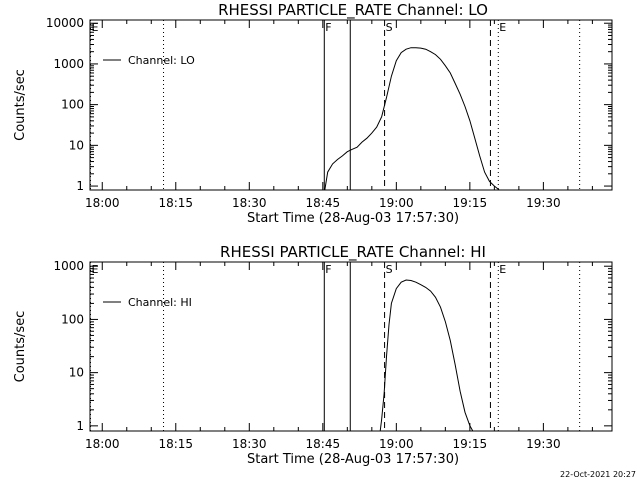  I want to click on timestamp-label: 22-Oct-2021 20:27, so click(598, 474).